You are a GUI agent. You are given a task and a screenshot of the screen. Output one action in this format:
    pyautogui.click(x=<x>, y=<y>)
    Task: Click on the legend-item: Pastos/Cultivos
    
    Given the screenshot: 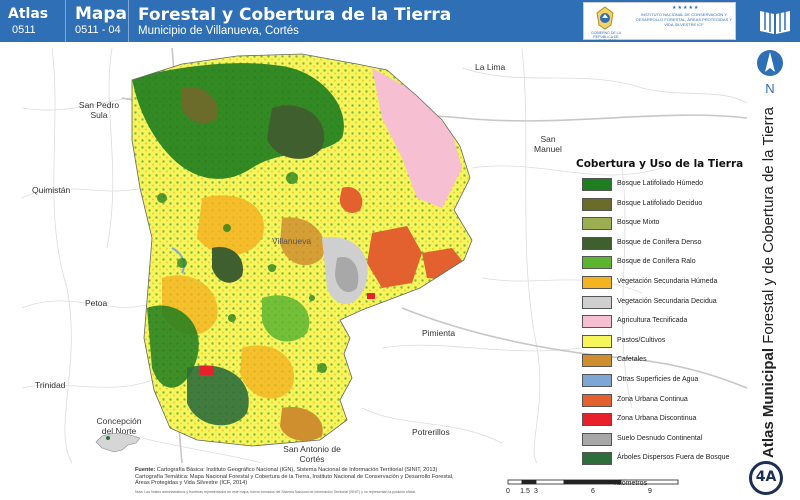 What is the action you would take?
    pyautogui.click(x=661, y=343)
    